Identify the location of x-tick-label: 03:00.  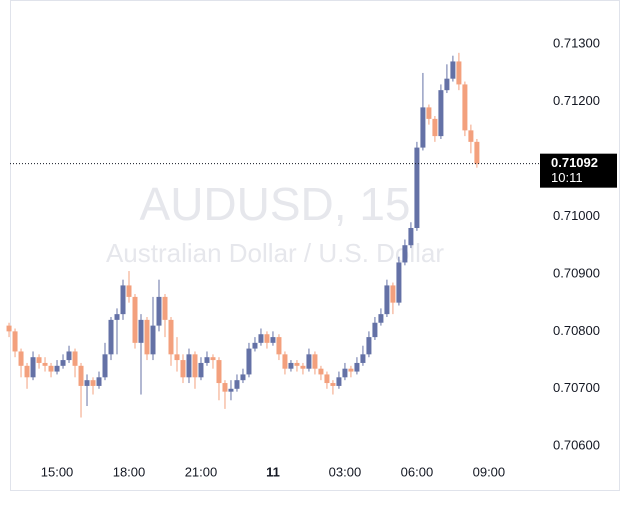
(345, 471).